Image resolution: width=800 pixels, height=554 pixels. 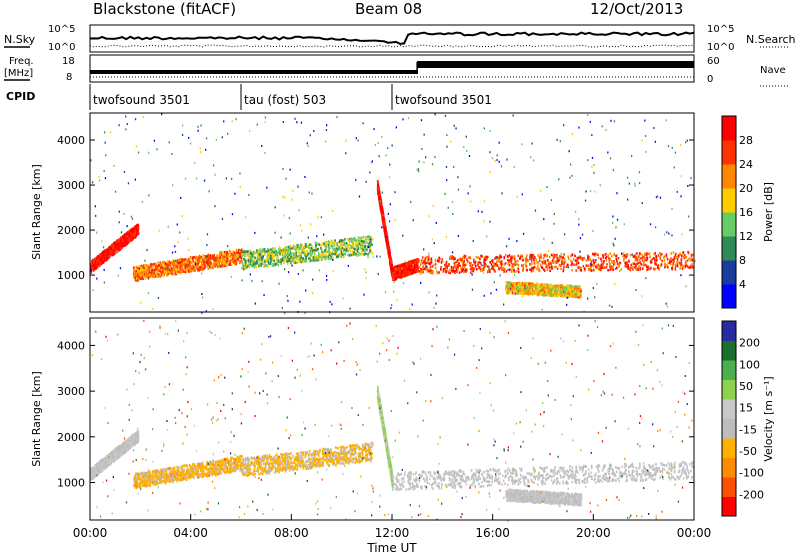 I want to click on cpid-segment-label: twofsound 3501, so click(x=443, y=100).